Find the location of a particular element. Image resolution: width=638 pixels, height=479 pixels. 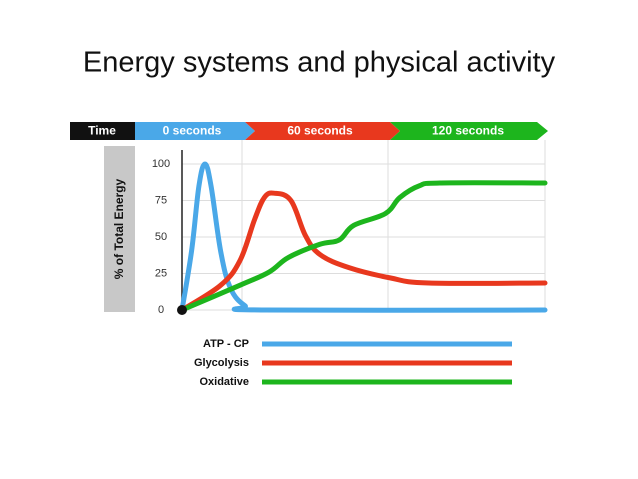

y-tick-label: 0 is located at coordinates (161, 310).